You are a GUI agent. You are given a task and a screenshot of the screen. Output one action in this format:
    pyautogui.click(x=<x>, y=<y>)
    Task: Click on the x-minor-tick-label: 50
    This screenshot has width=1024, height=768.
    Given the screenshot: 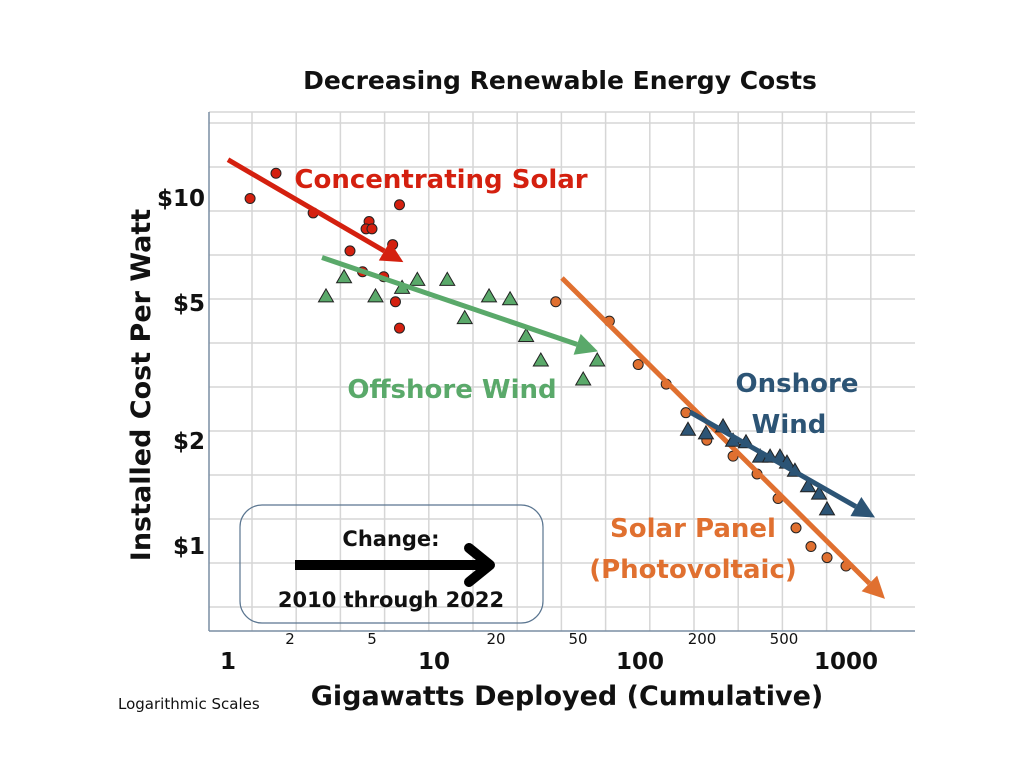 What is the action you would take?
    pyautogui.click(x=577, y=639)
    